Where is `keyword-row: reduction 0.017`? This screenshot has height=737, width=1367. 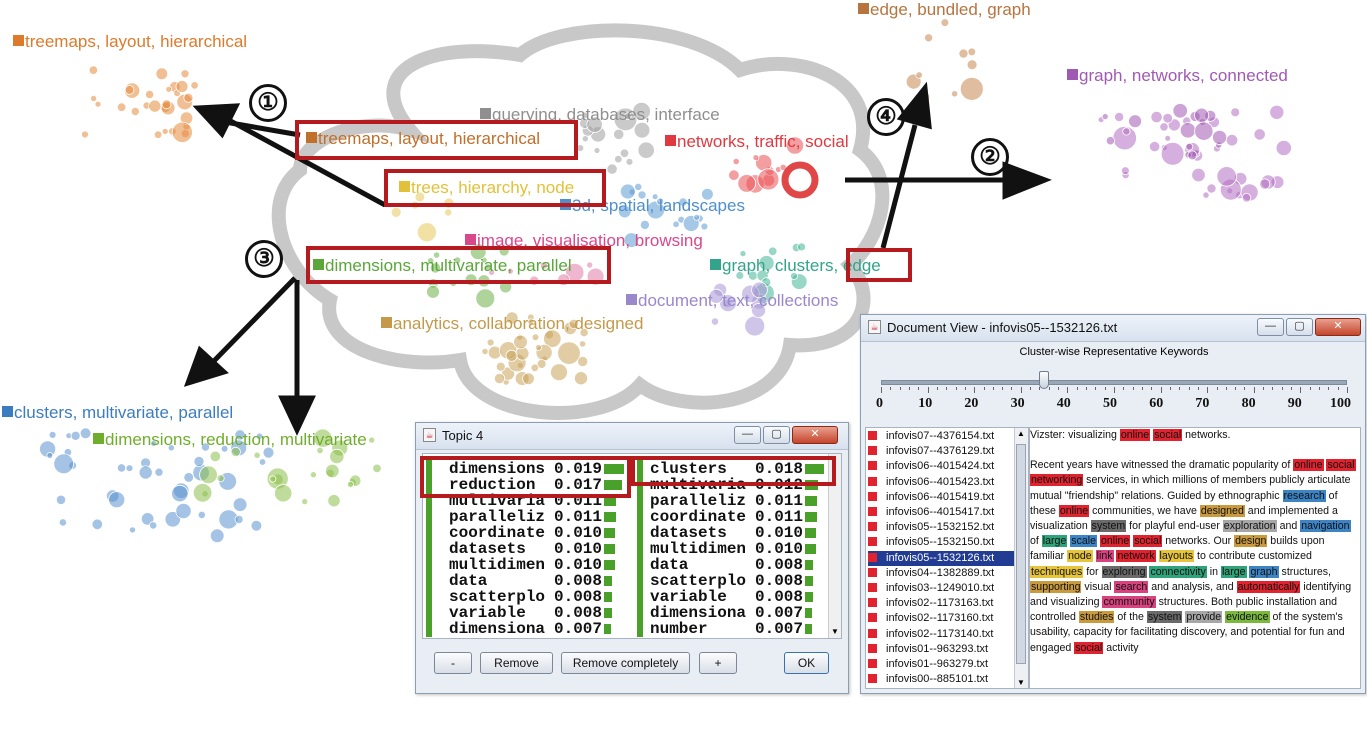
keyword-row: reduction 0.017 is located at coordinates (528, 485).